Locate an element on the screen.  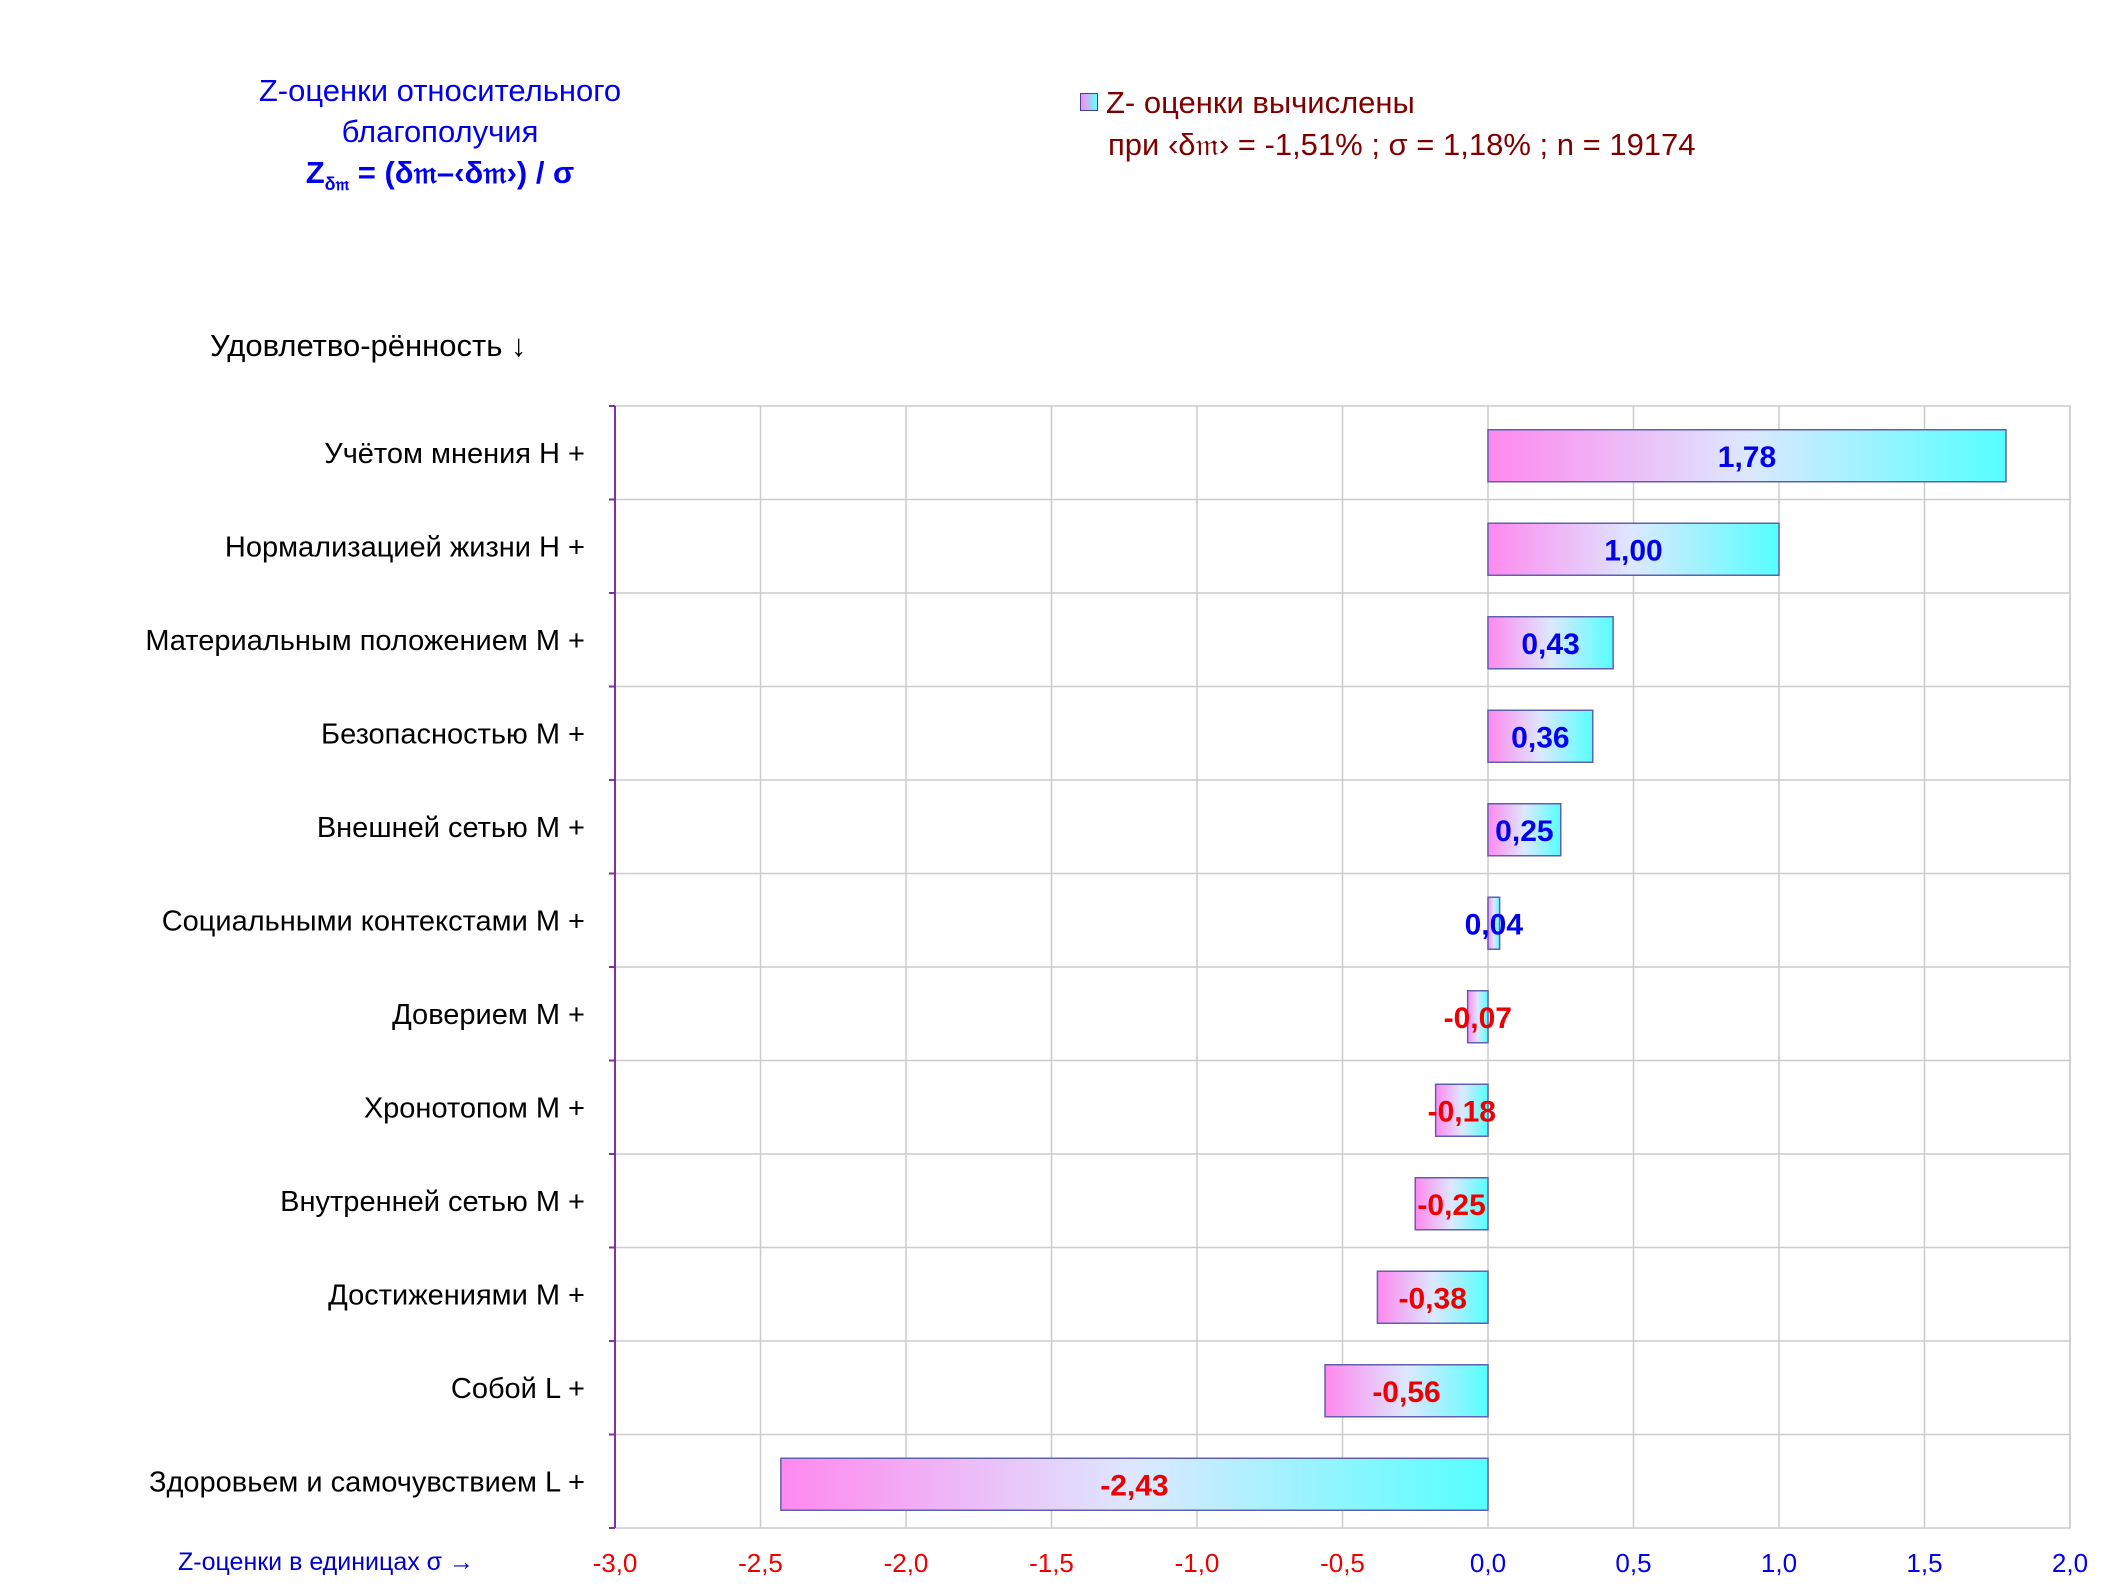
bar-value-label: -2,43 is located at coordinates (1134, 1485).